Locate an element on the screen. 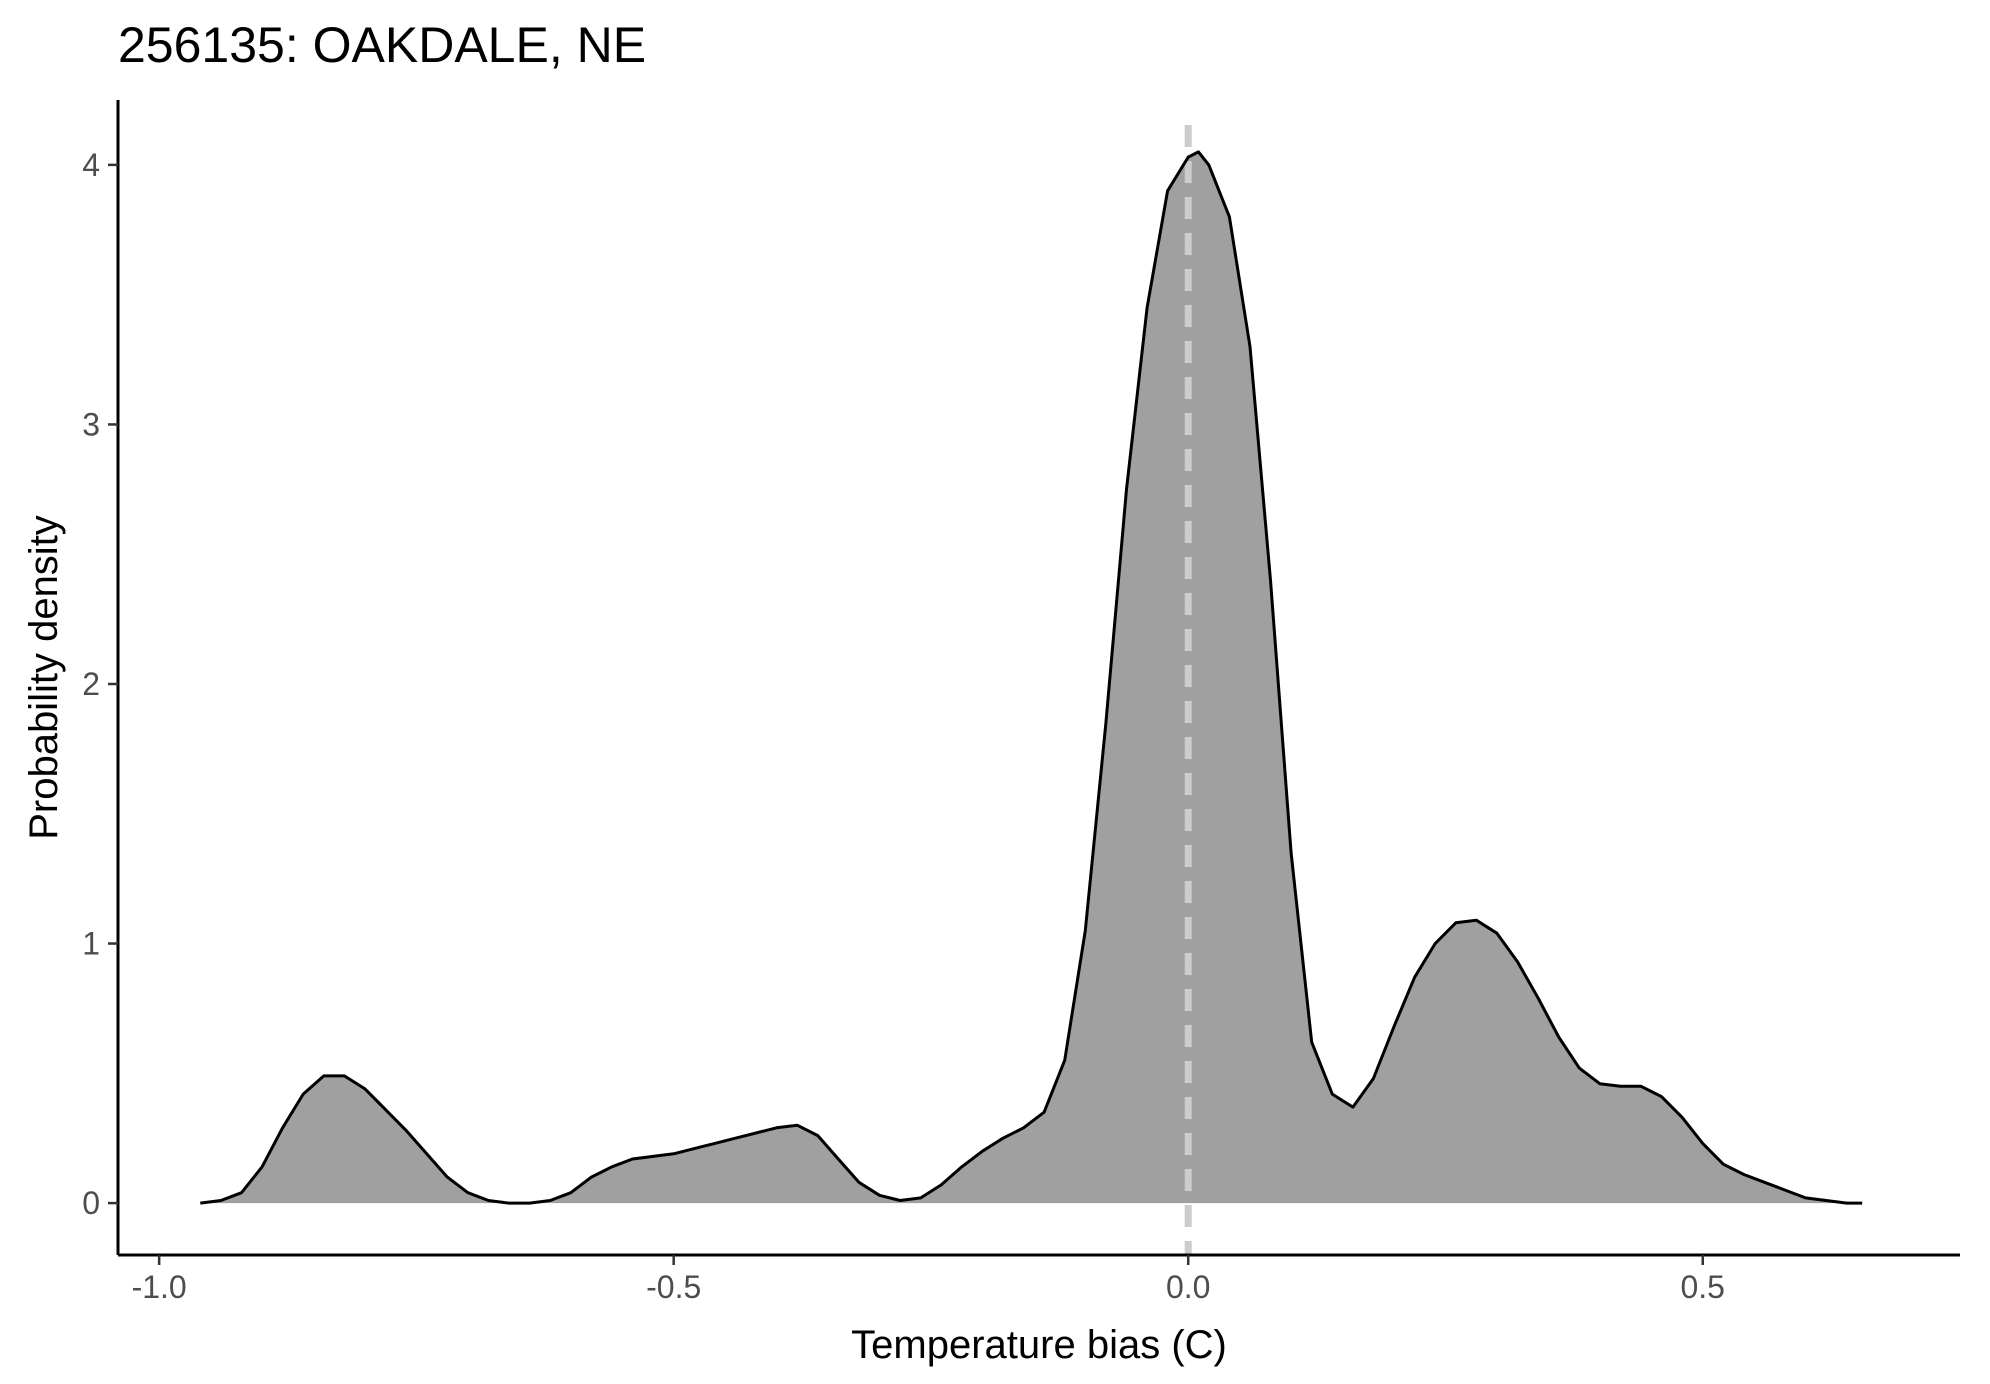 Image resolution: width=1990 pixels, height=1384 pixels. x-tick-label: -1.0 is located at coordinates (159, 1287).